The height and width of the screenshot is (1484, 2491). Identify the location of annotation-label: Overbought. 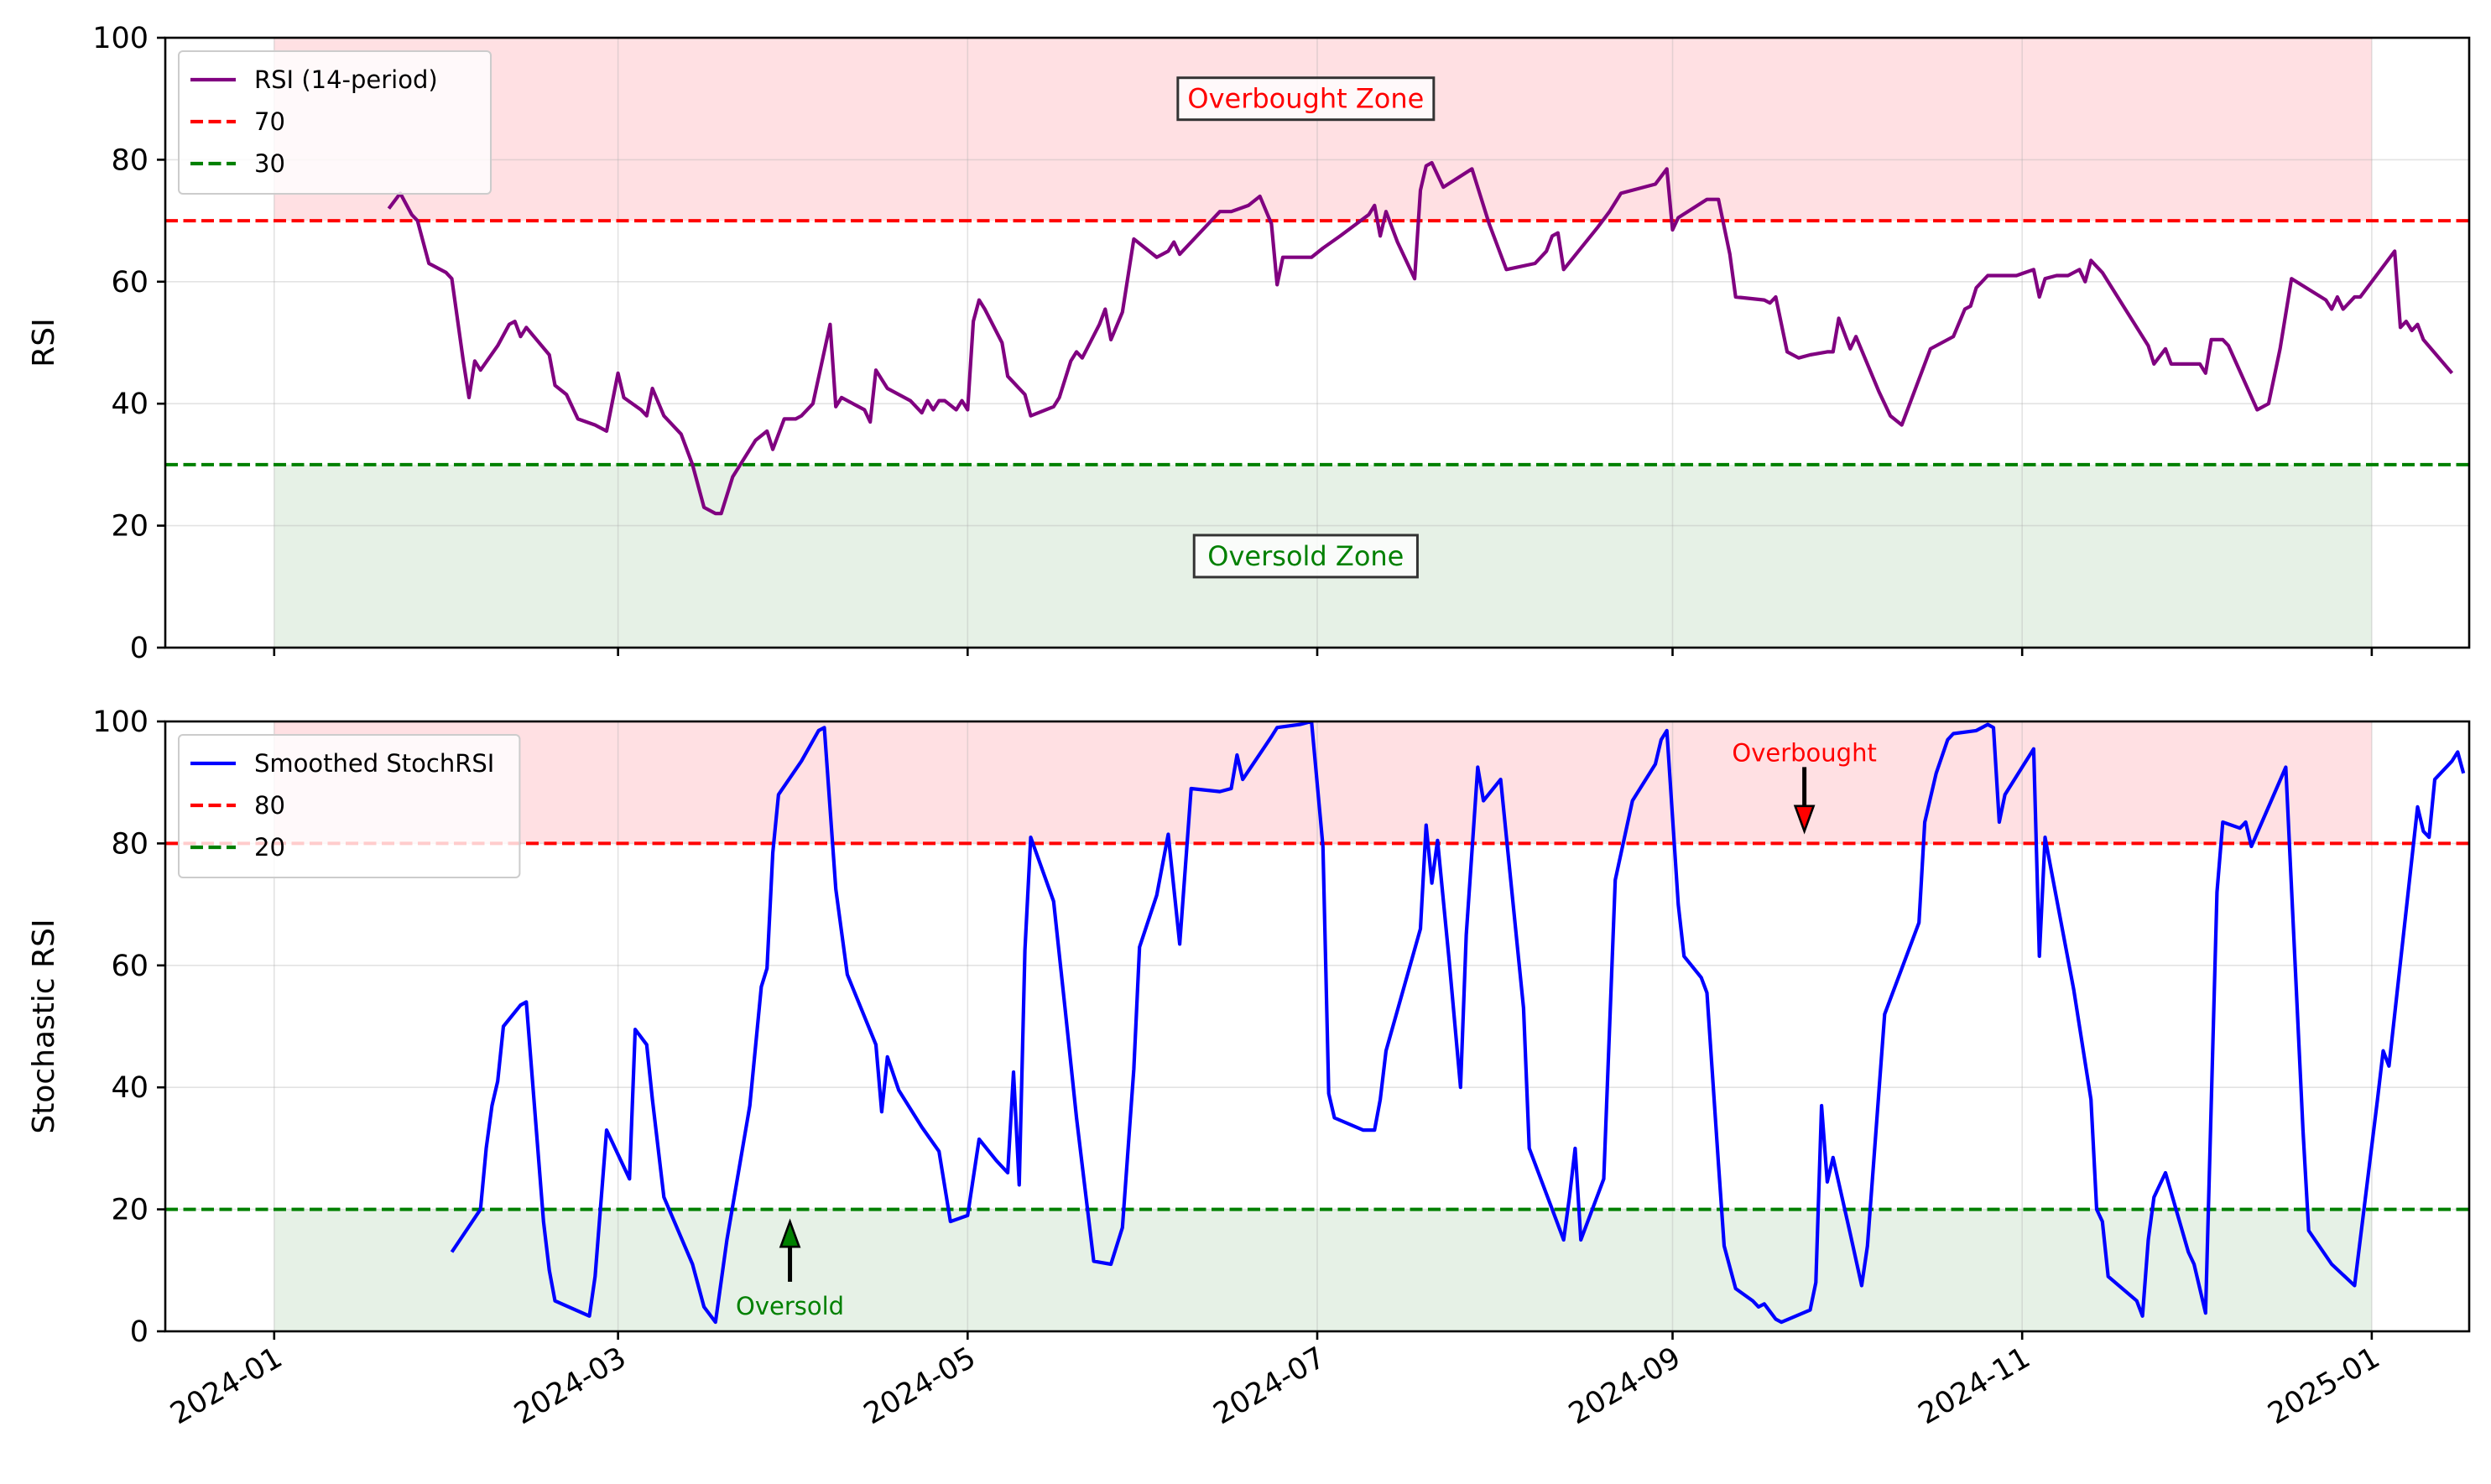
(1804, 752).